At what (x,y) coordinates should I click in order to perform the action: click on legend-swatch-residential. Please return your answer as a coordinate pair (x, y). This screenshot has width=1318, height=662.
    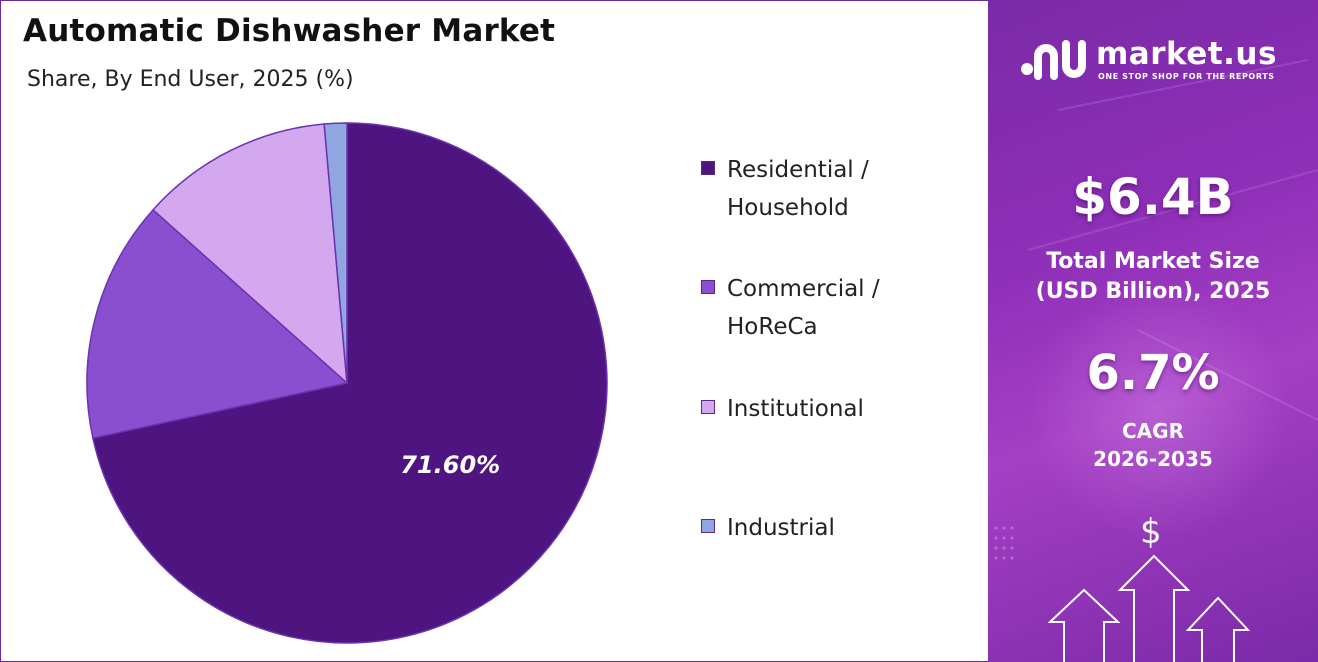
    Looking at the image, I should click on (708, 168).